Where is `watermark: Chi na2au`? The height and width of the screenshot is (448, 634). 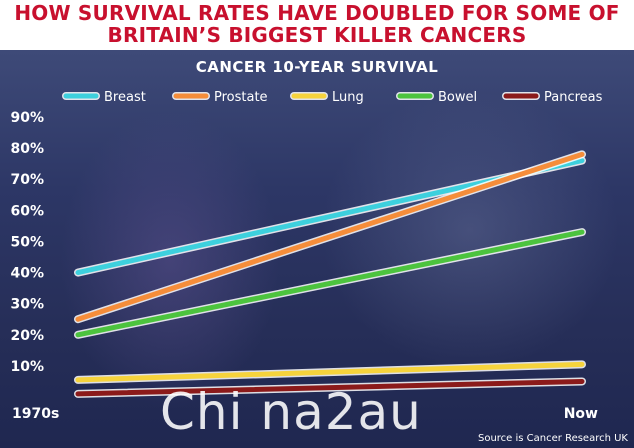 watermark: Chi na2au is located at coordinates (291, 412).